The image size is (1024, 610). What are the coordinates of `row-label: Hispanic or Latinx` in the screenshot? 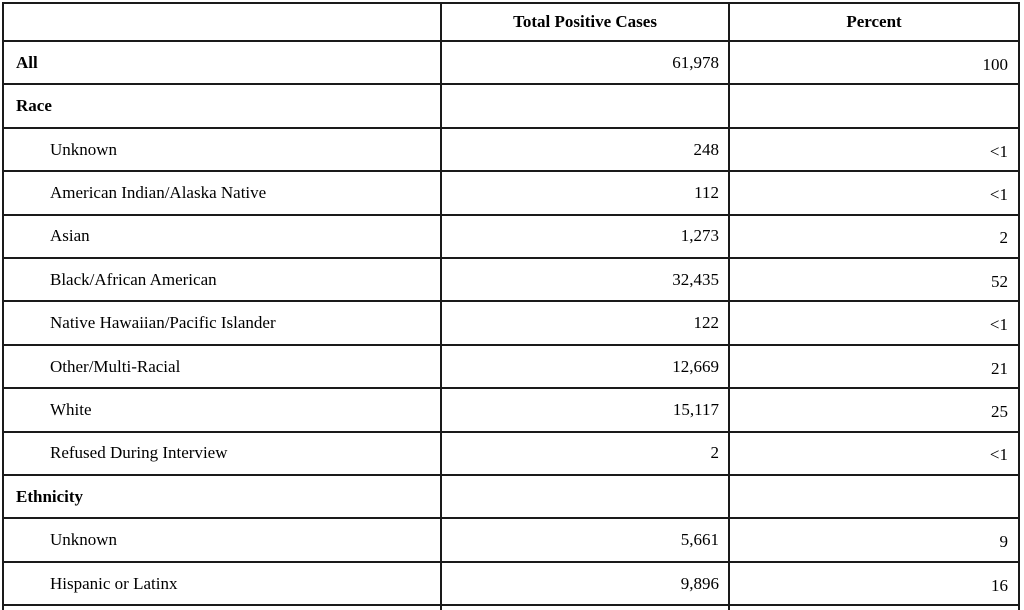 It's located at (222, 583).